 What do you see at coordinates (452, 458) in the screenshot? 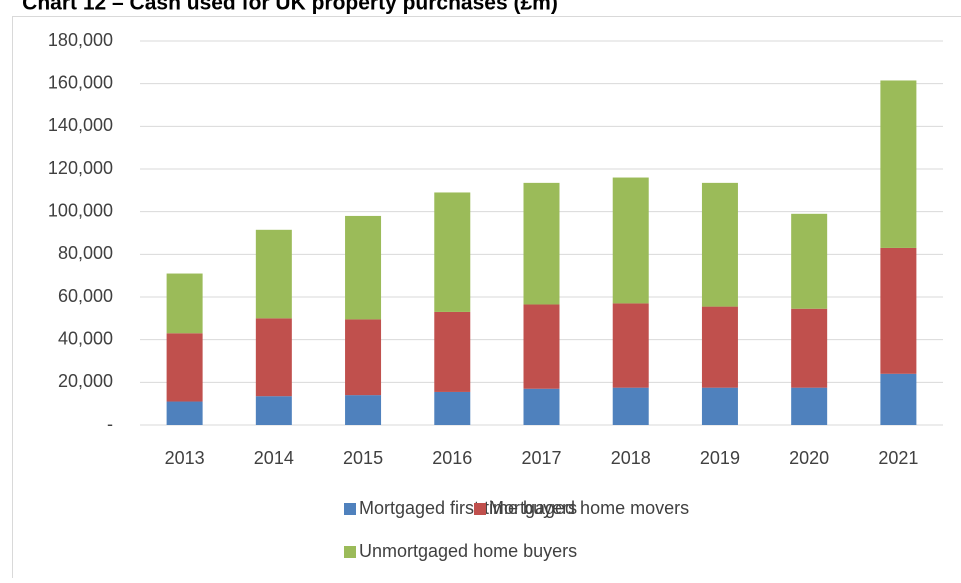
I see `x-tick-label: 2016` at bounding box center [452, 458].